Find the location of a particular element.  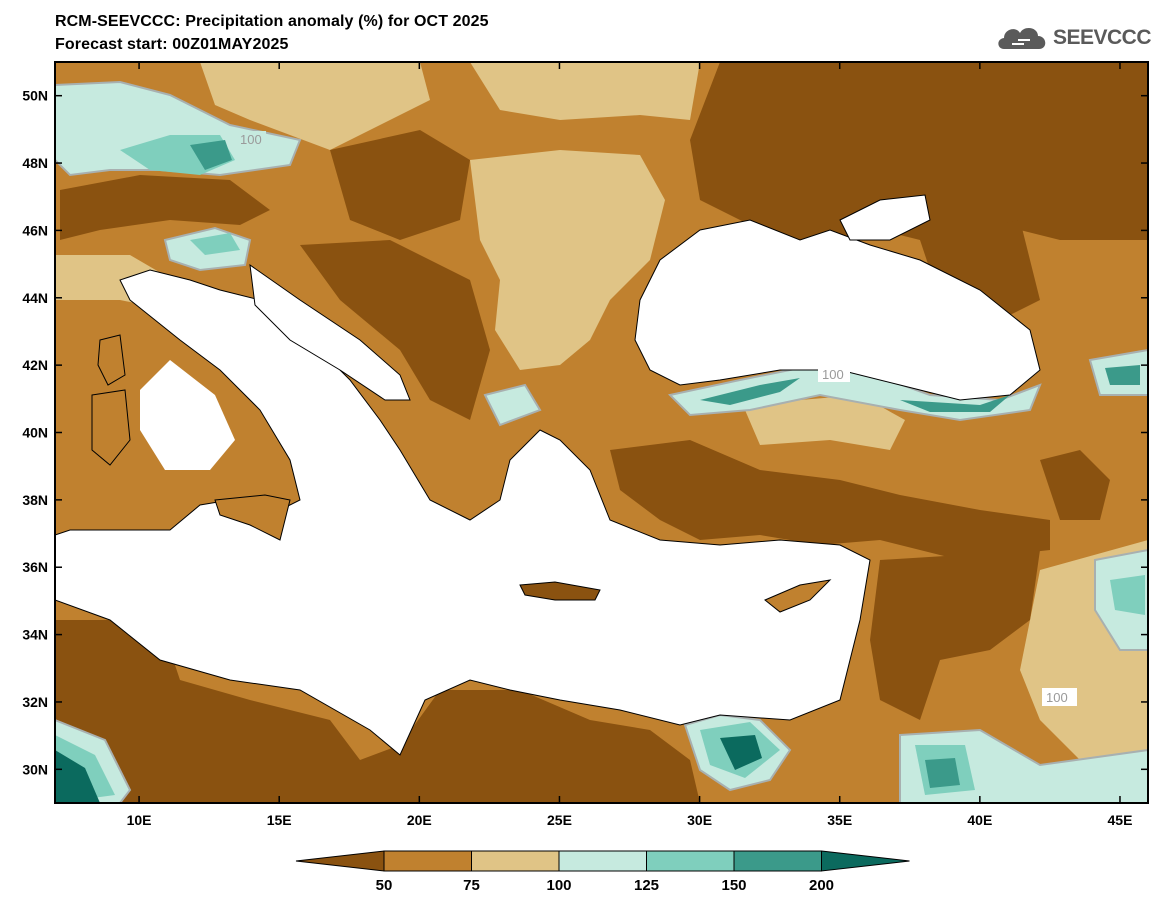

wet-arabia-south is located at coordinates (1023, 765).